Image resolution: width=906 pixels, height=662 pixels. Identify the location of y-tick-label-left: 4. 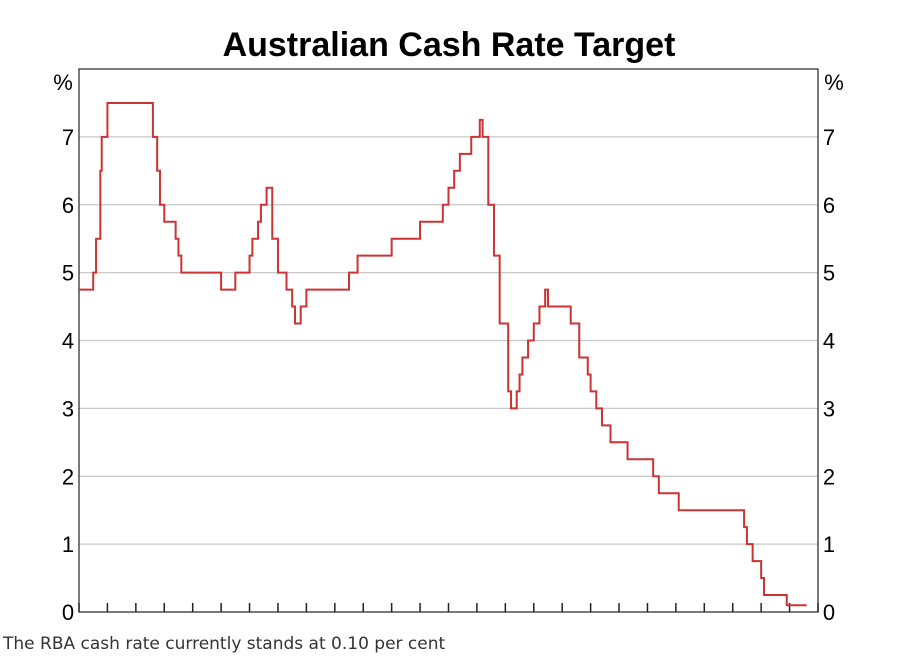
(68, 341).